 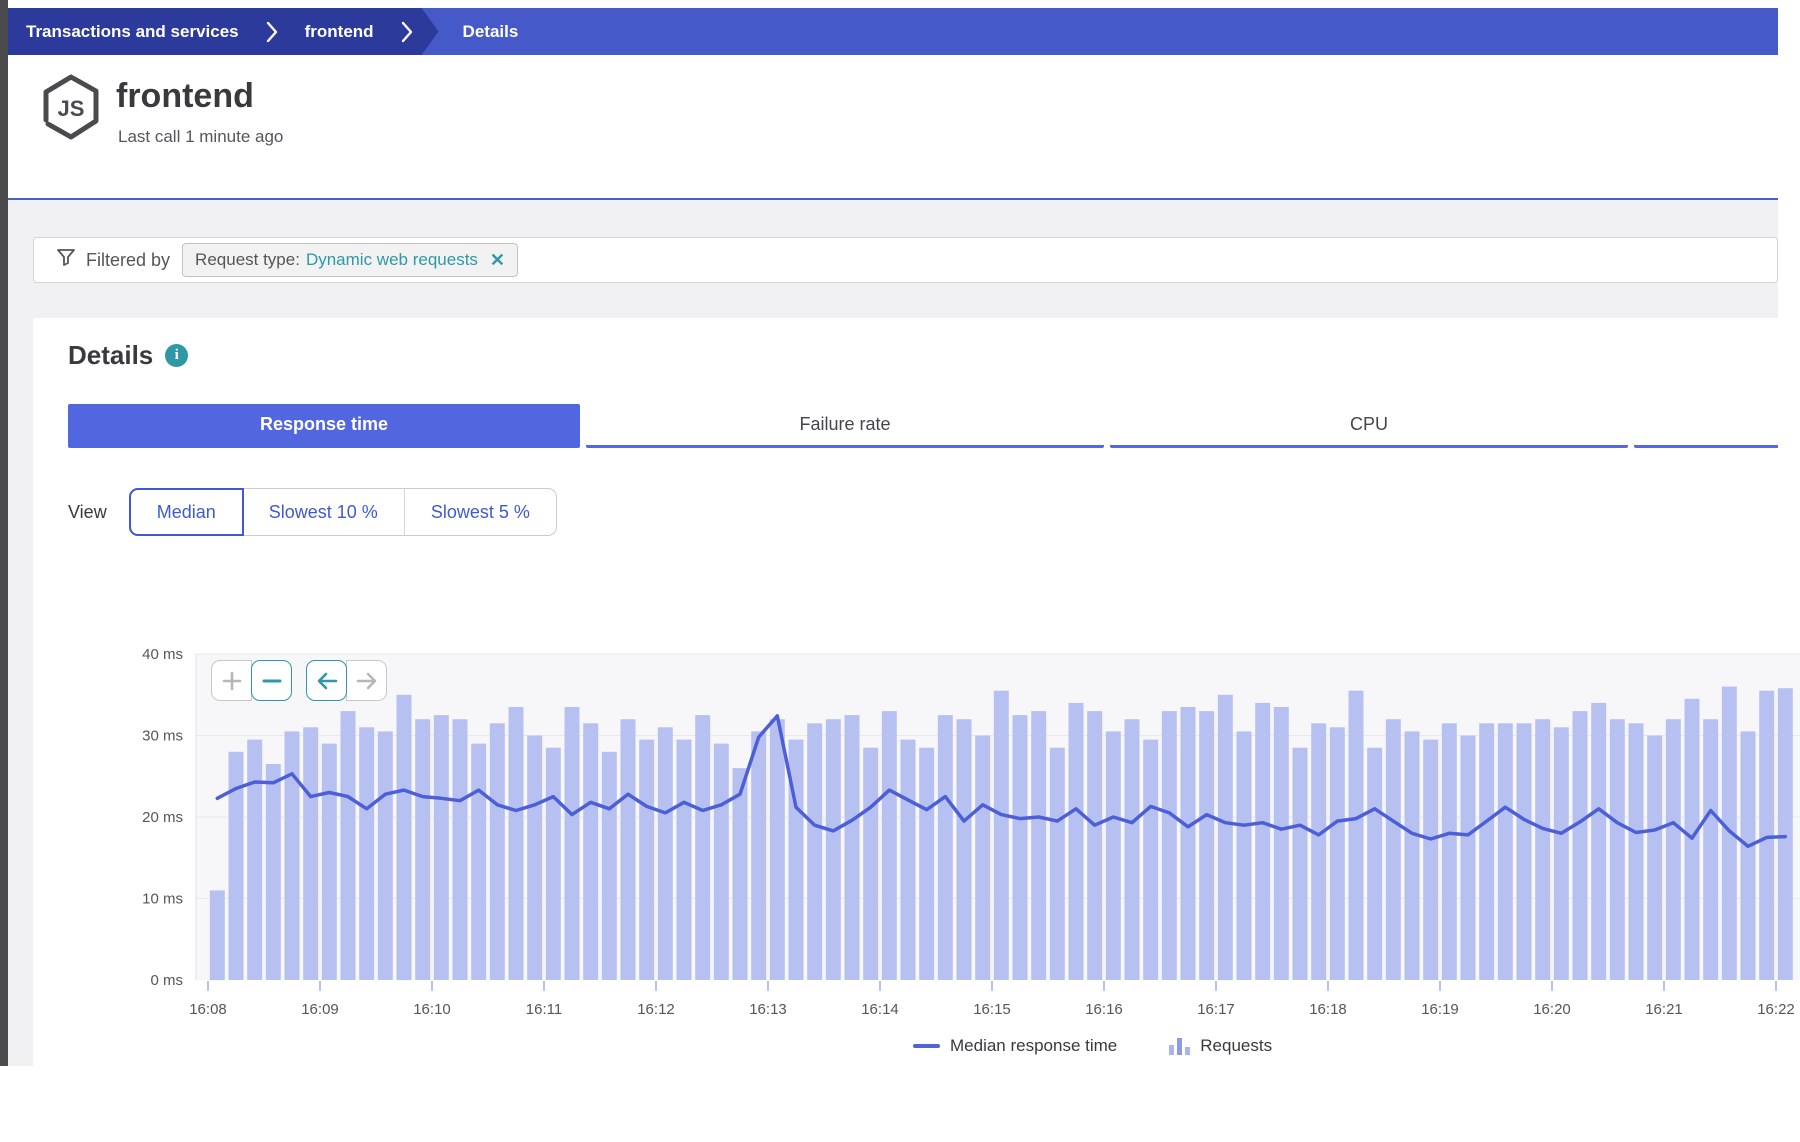 I want to click on legend-requests: Requests, so click(x=1220, y=1046).